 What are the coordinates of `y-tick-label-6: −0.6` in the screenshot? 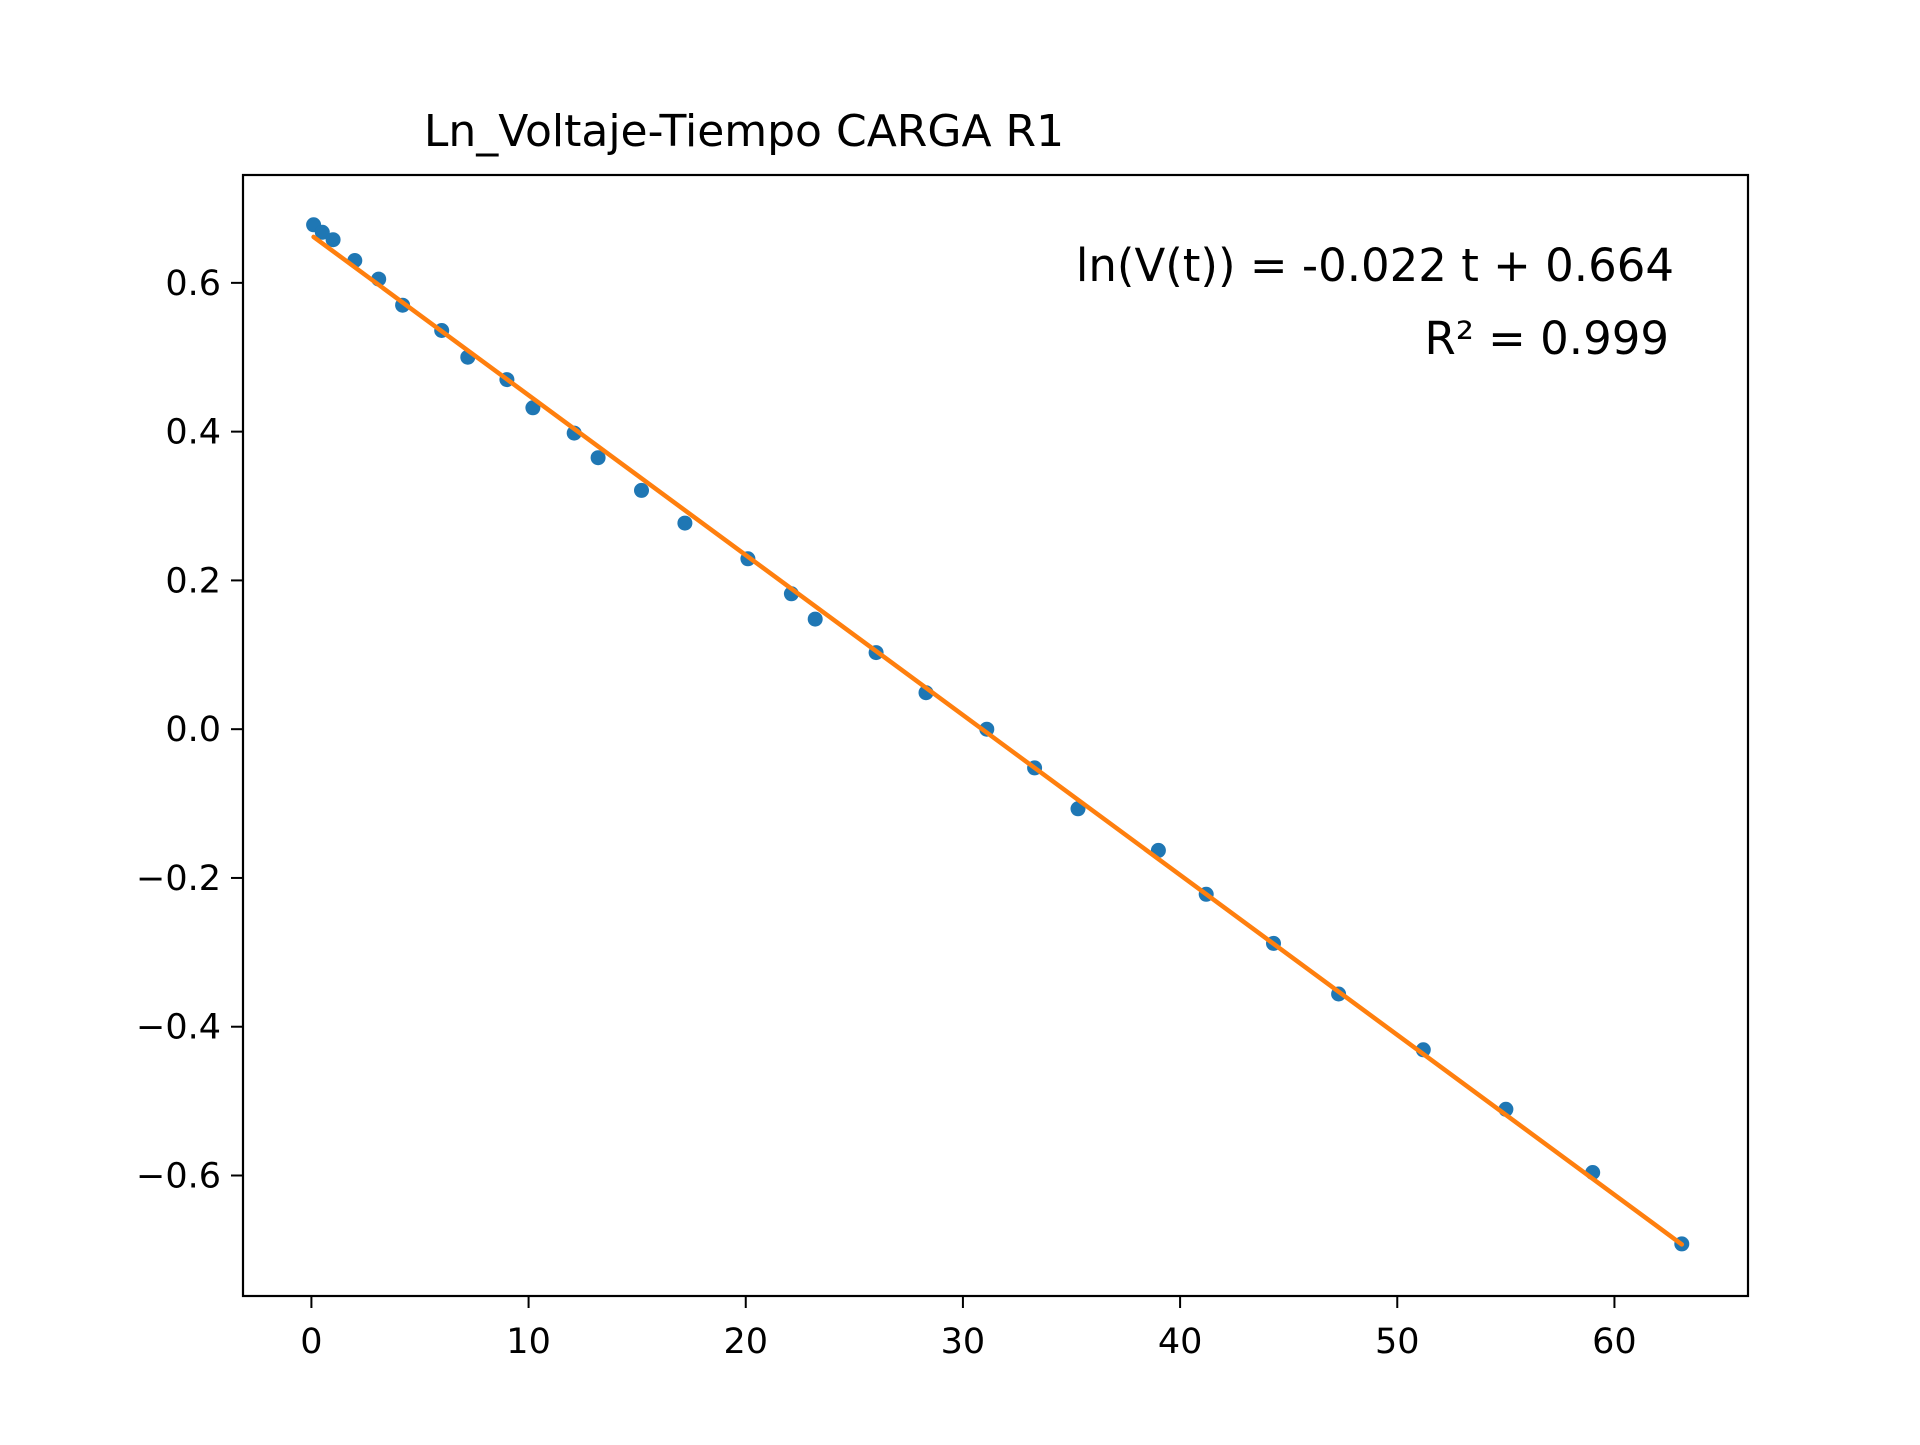 It's located at (178, 1176).